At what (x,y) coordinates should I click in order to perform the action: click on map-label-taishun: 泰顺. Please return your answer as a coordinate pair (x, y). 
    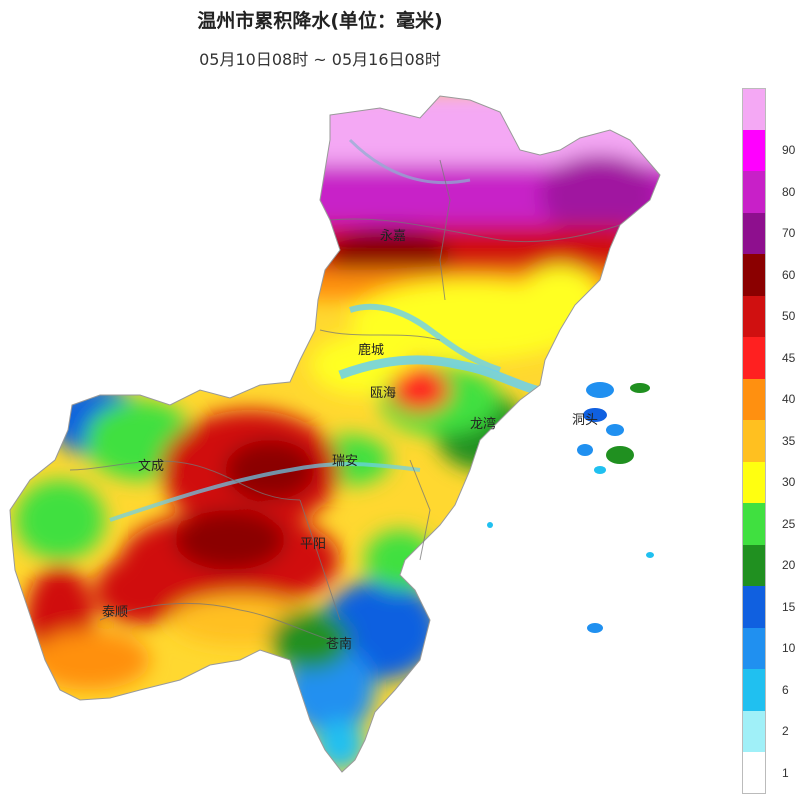
    Looking at the image, I should click on (115, 612).